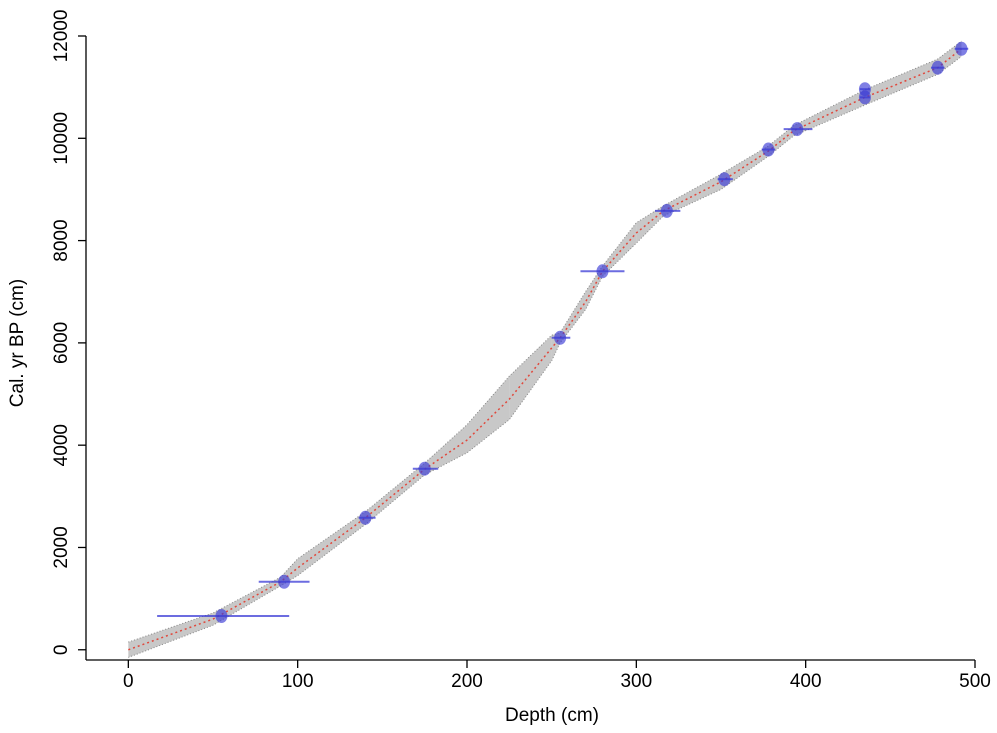  I want to click on x-tick-label: 300, so click(636, 681).